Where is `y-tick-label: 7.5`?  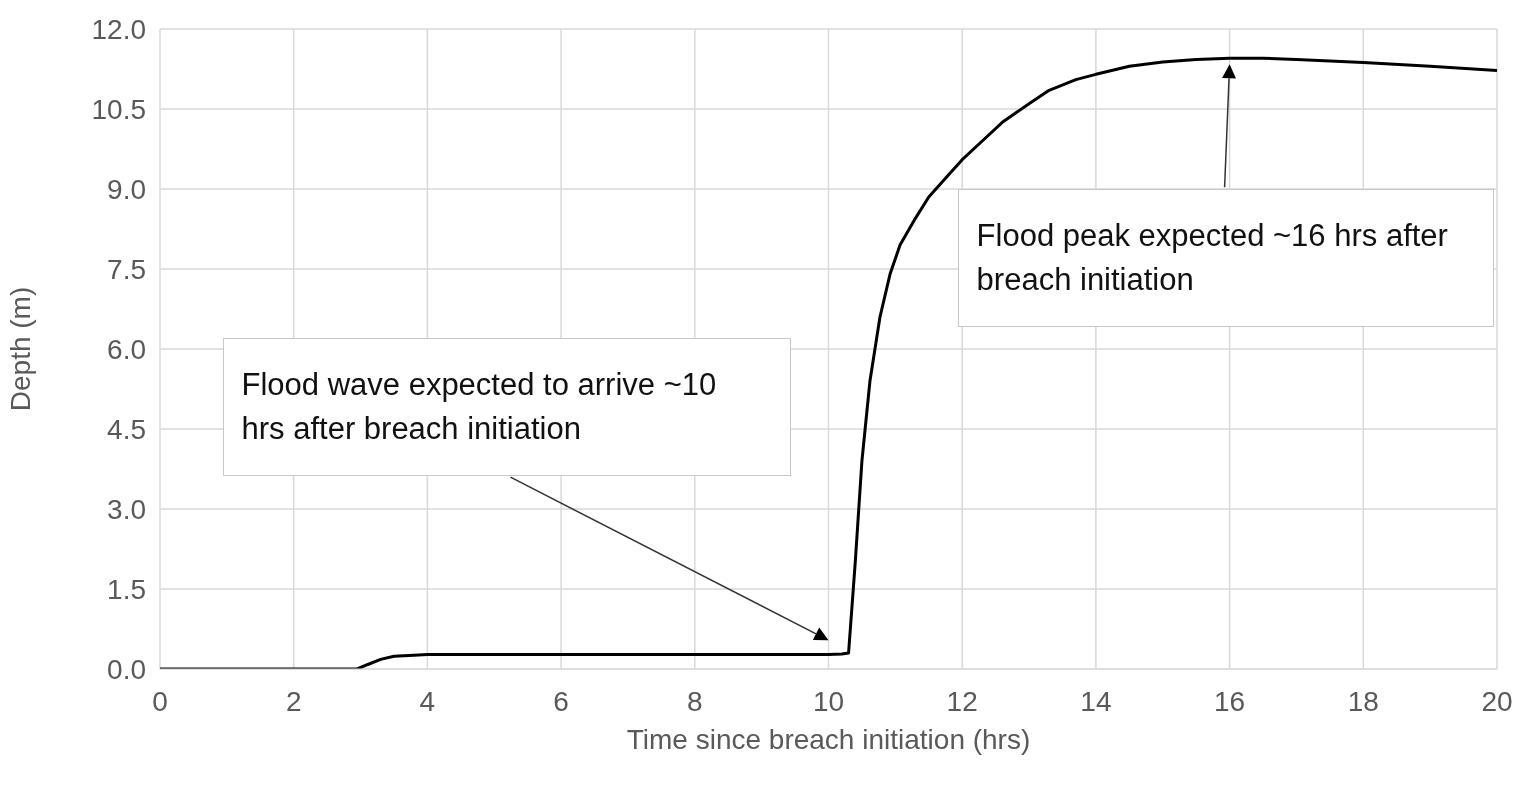 y-tick-label: 7.5 is located at coordinates (126, 269).